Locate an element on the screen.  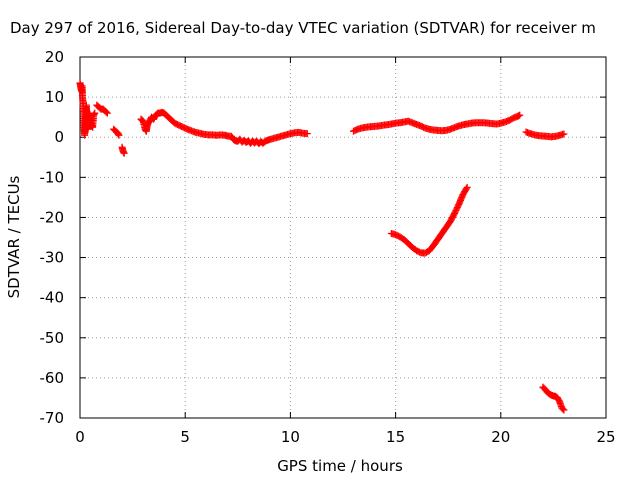
x-tick-label: 25 is located at coordinates (605, 437).